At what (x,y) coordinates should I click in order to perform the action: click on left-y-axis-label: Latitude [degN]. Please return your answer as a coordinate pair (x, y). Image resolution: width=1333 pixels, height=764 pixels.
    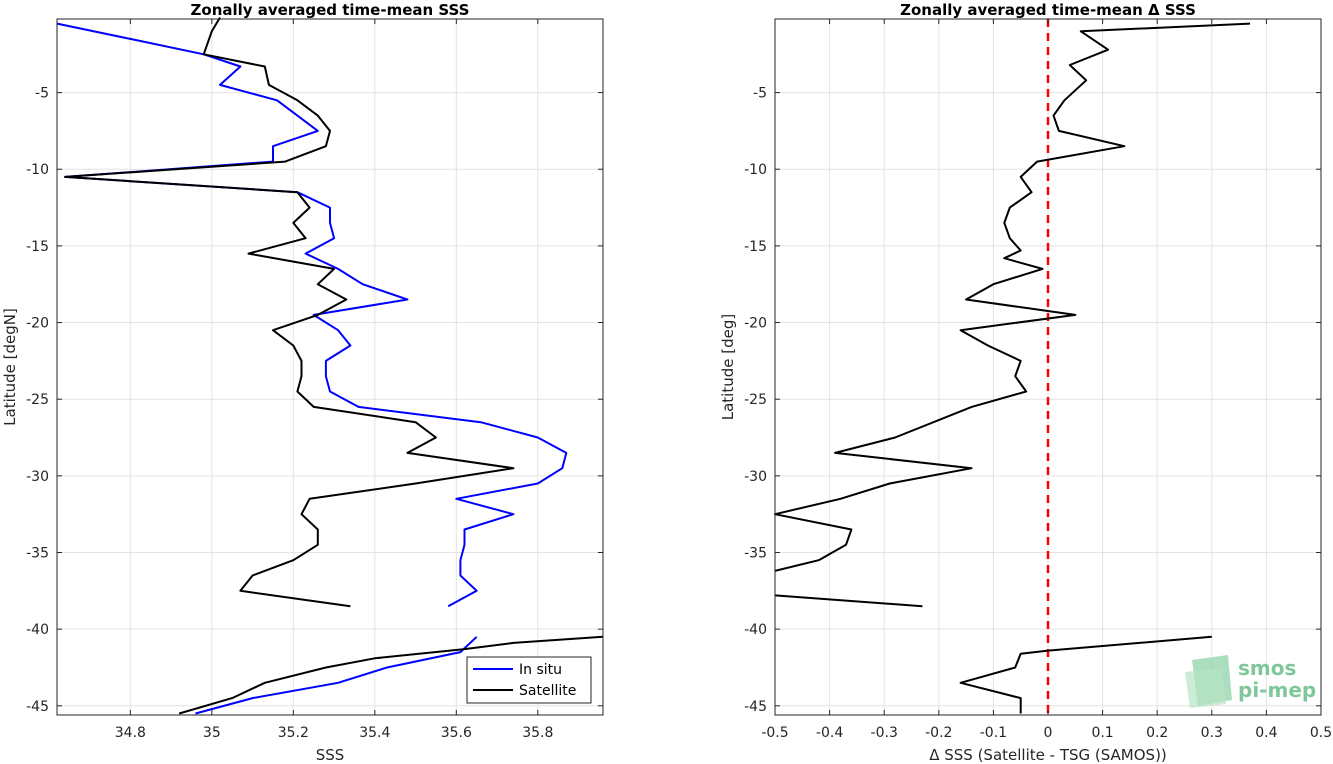
    Looking at the image, I should click on (10, 367).